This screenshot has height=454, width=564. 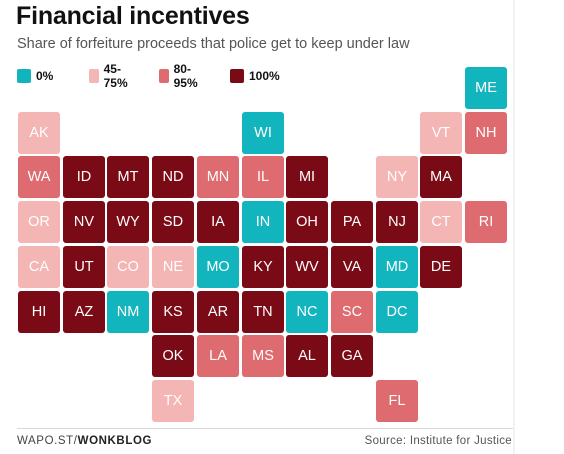 I want to click on state-tile-nm: NM, so click(x=128, y=312).